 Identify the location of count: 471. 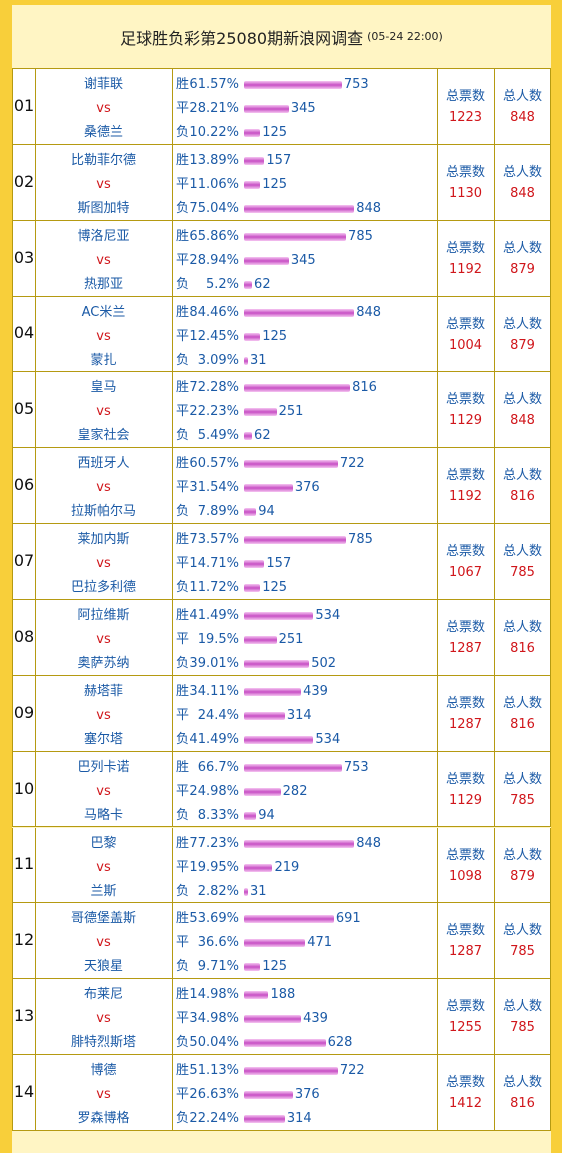
(320, 943).